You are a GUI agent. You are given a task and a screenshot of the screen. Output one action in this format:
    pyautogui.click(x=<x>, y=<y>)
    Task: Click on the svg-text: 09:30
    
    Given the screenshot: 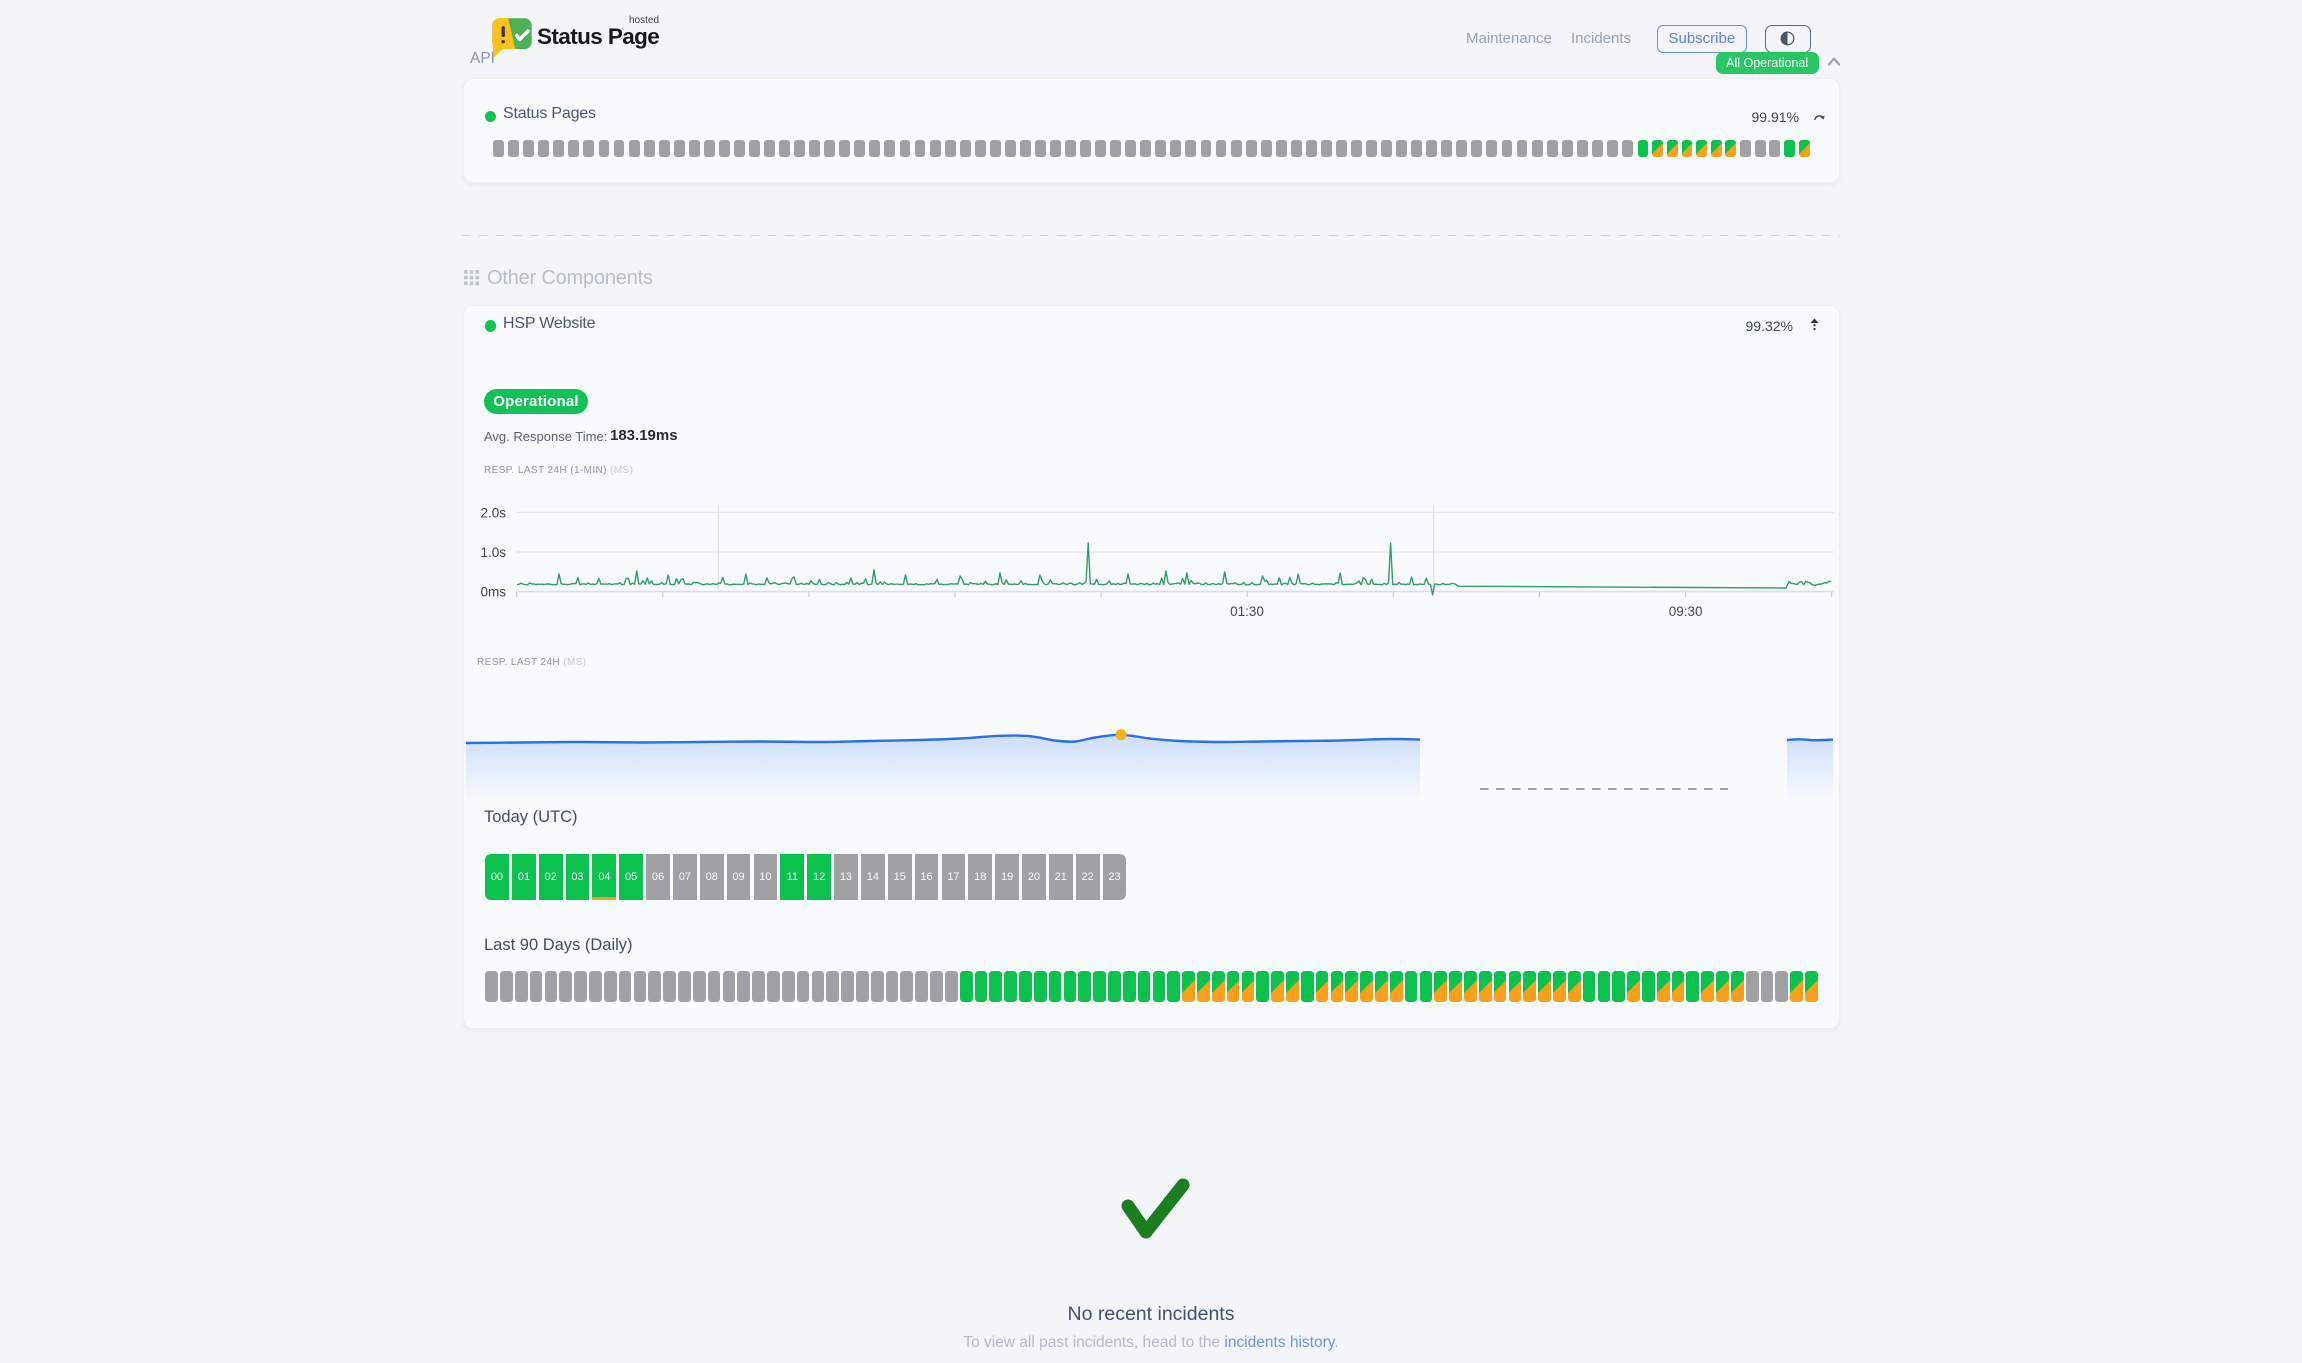 What is the action you would take?
    pyautogui.click(x=1686, y=611)
    